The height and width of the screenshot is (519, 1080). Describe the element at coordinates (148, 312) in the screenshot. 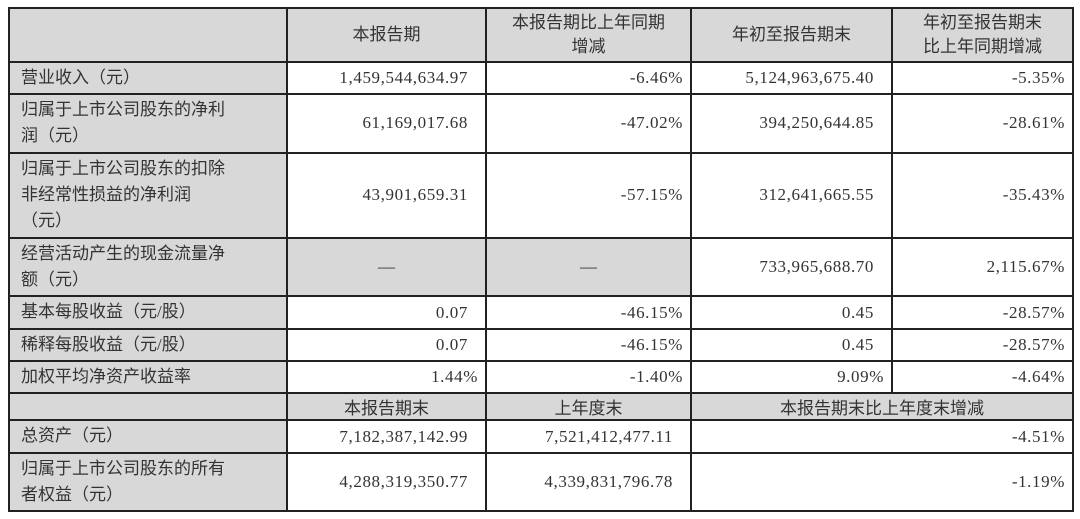

I see `row-label: 基本每股收益（元/股）` at that location.